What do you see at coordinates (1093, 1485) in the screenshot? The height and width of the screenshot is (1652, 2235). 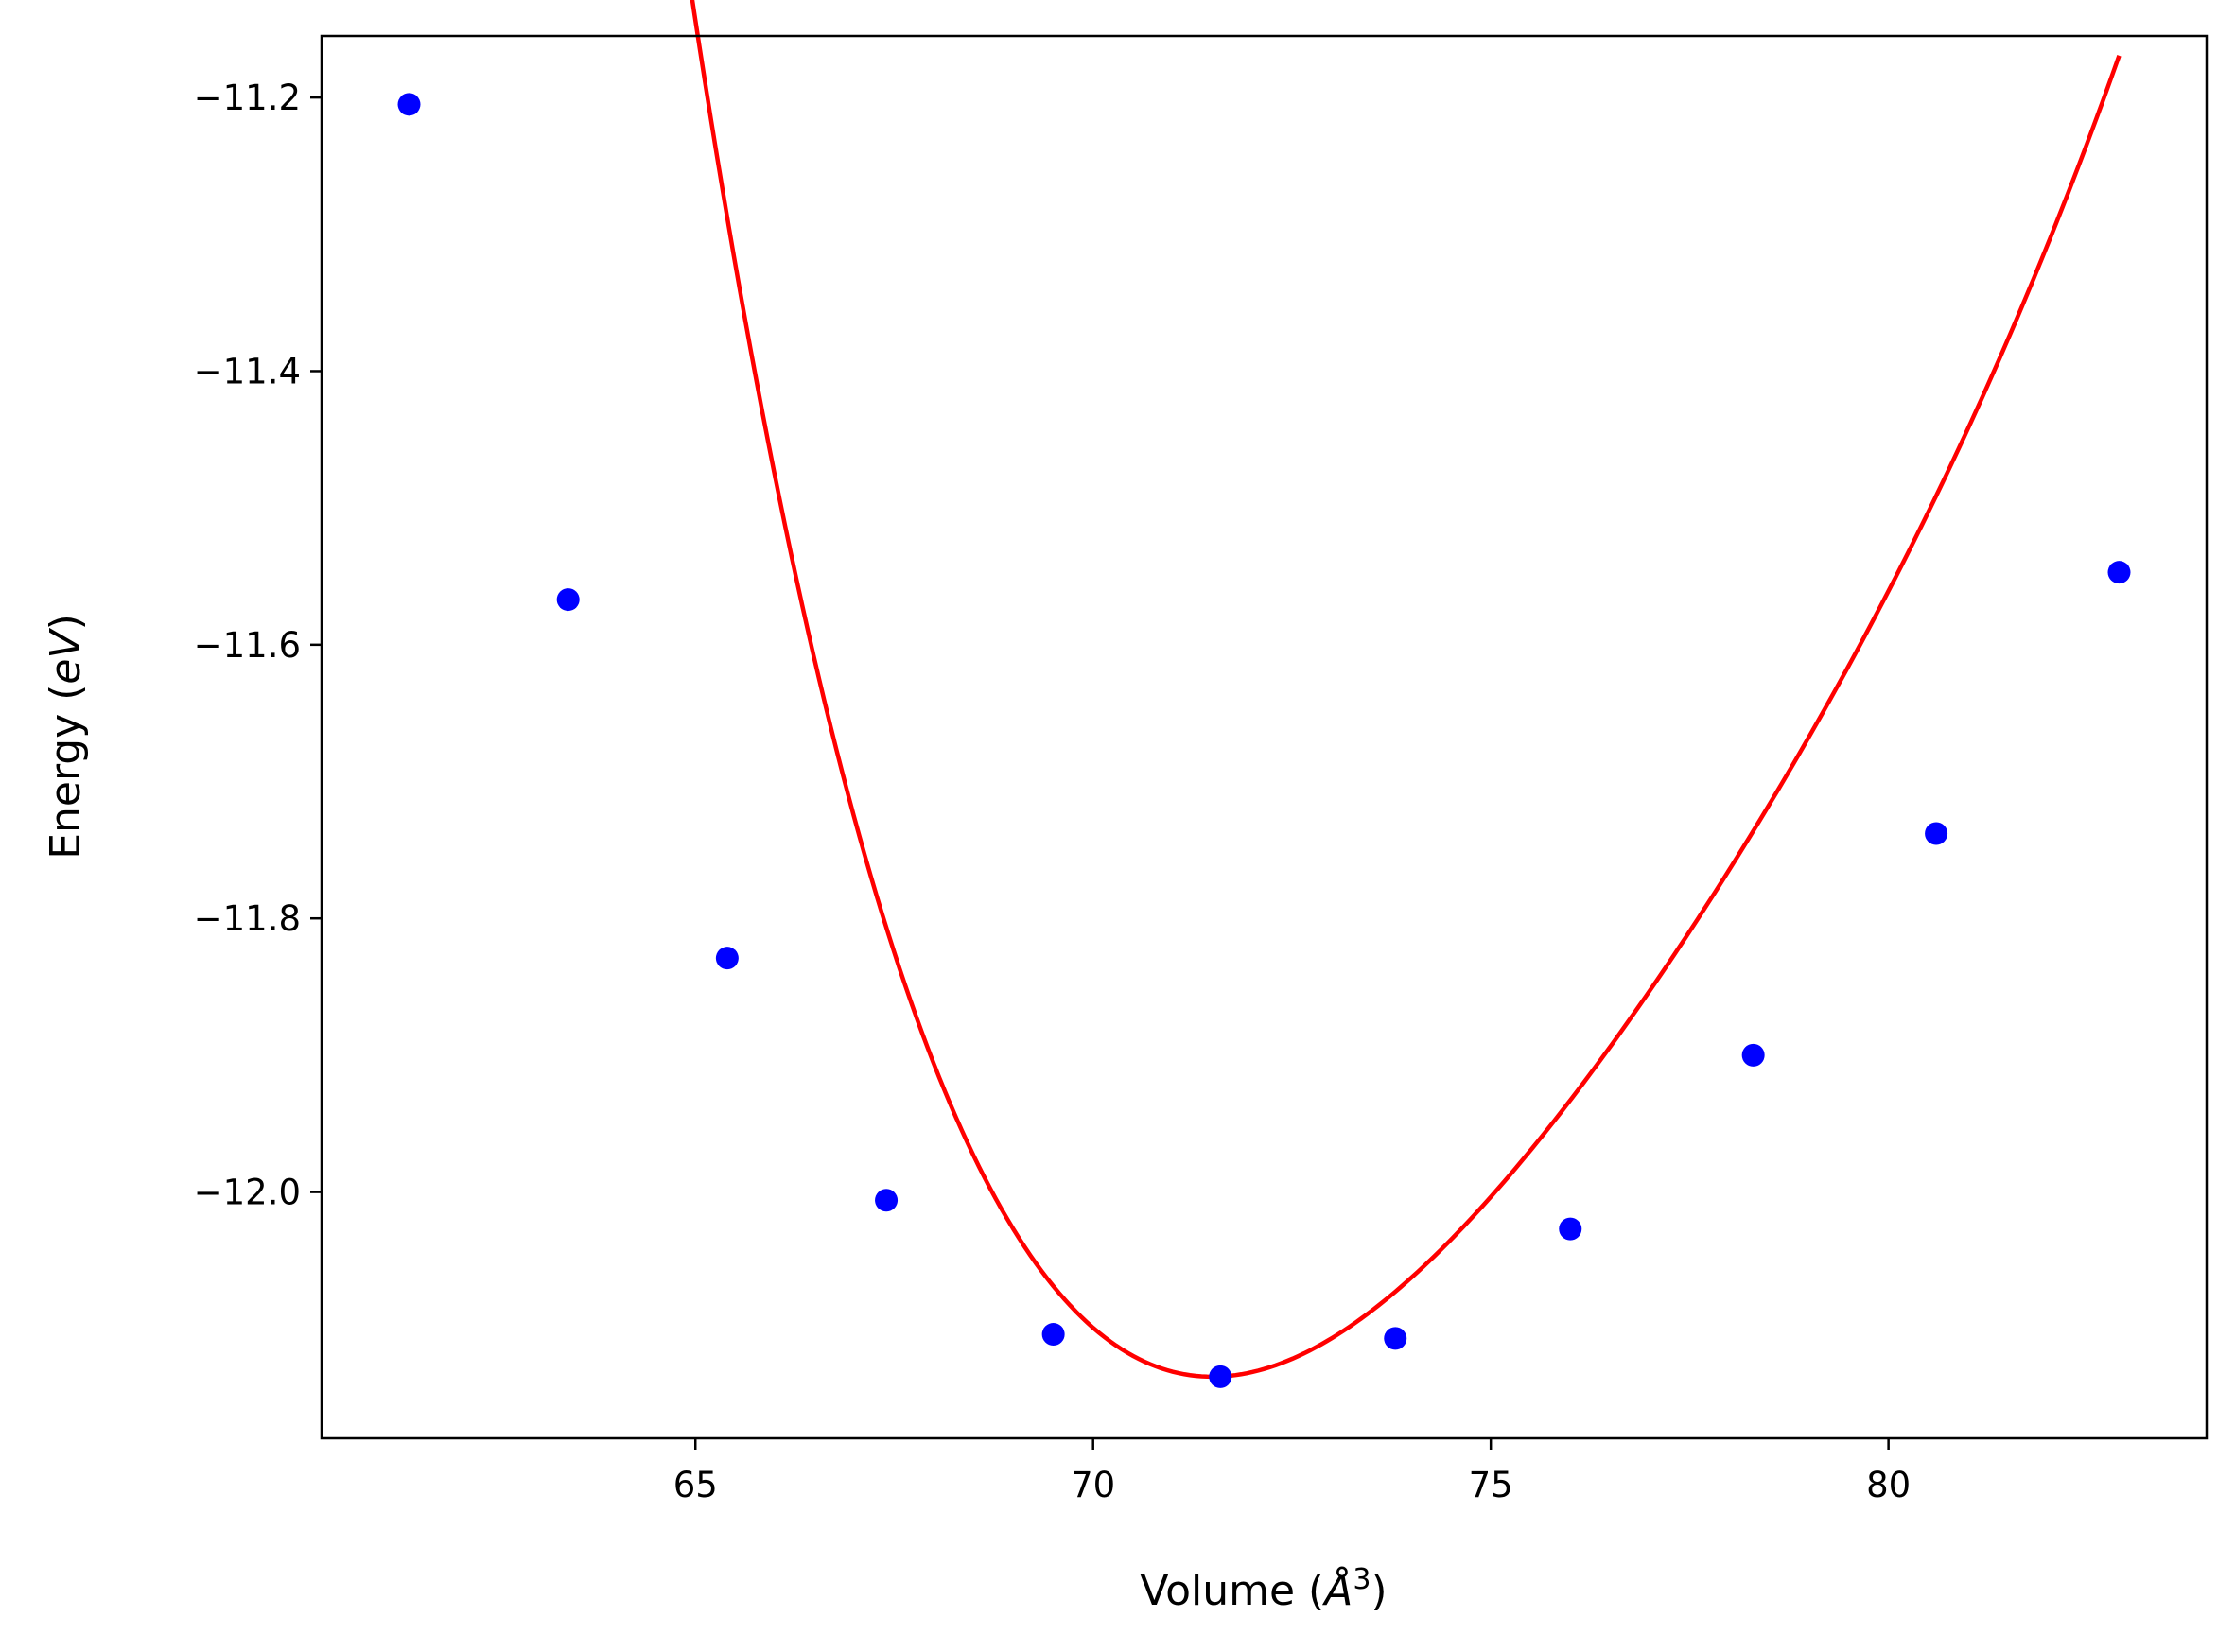 I see `x-tick-label: 70` at bounding box center [1093, 1485].